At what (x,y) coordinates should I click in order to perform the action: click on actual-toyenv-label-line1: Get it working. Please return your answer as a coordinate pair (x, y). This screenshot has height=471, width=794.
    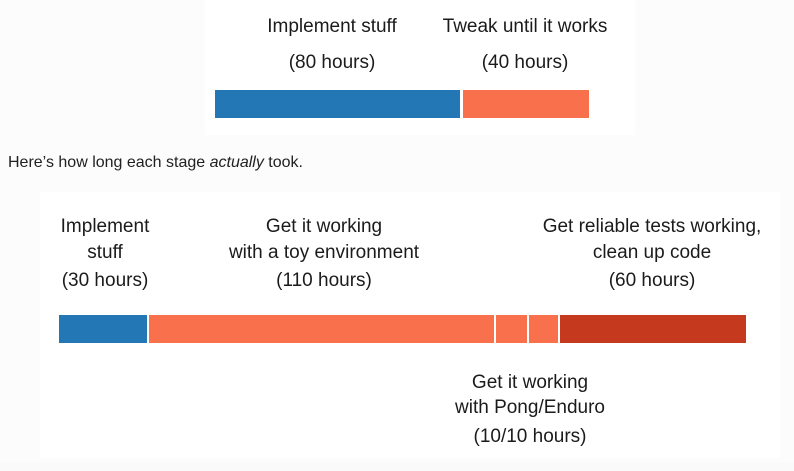
    Looking at the image, I should click on (324, 226).